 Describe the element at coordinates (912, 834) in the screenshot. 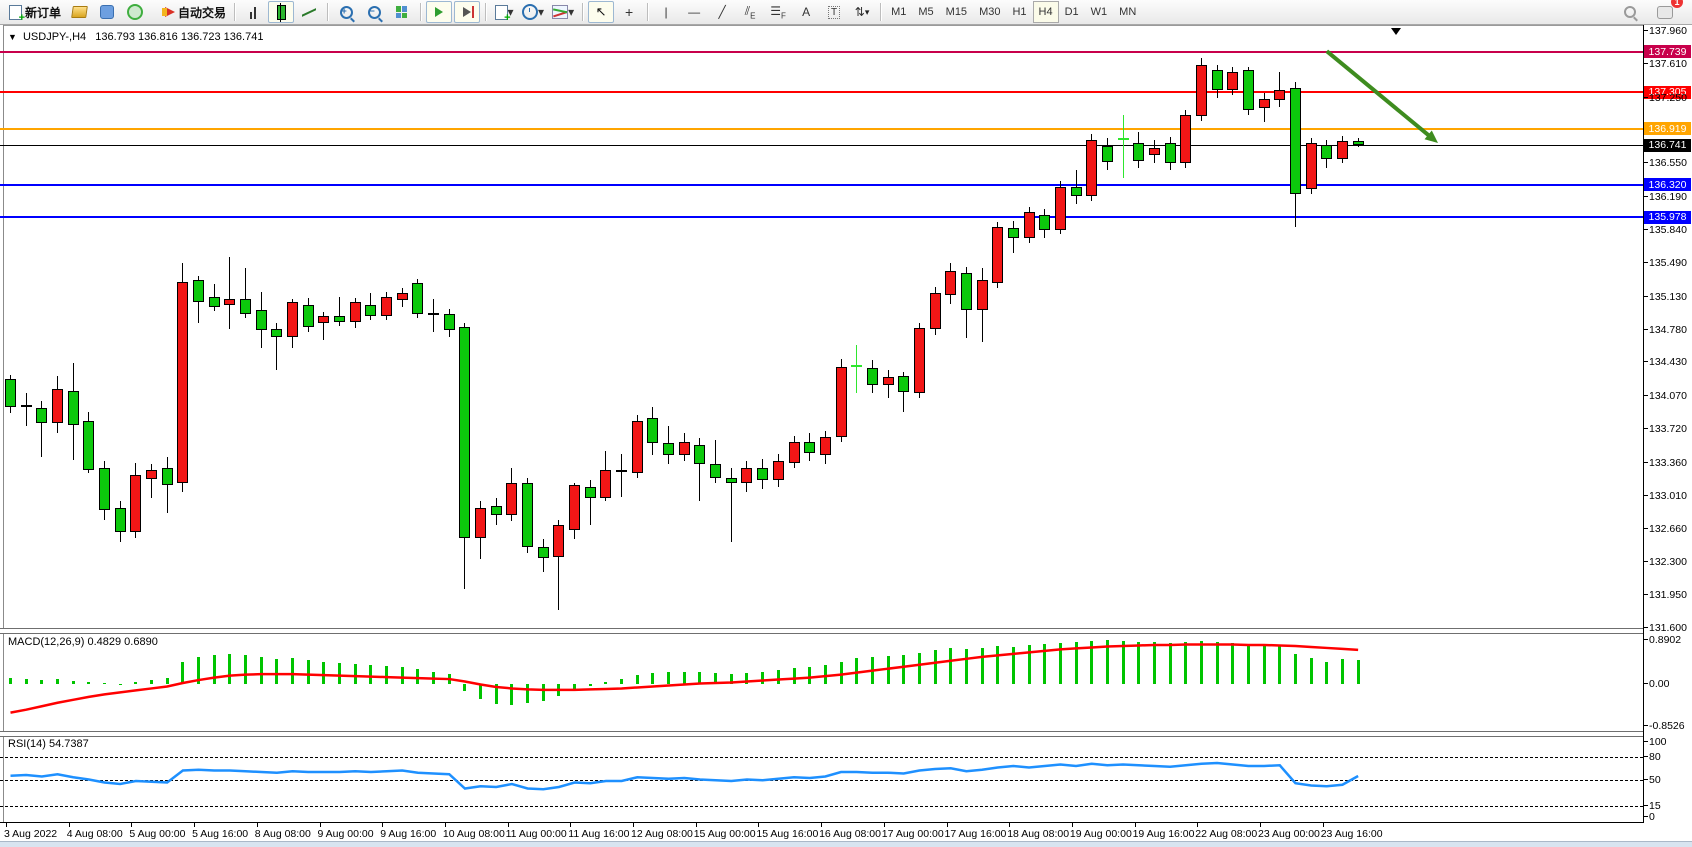

I see `time-label: 17 Aug 00:00` at that location.